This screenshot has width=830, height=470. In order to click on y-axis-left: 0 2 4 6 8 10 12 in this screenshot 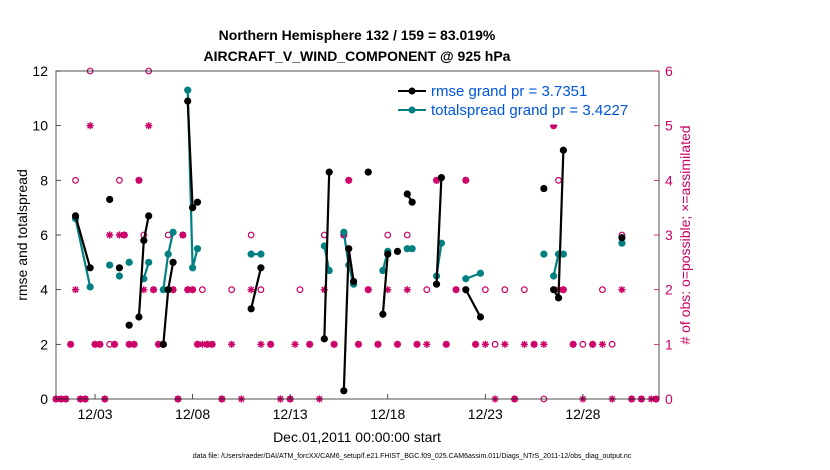, I will do `click(46, 235)`.